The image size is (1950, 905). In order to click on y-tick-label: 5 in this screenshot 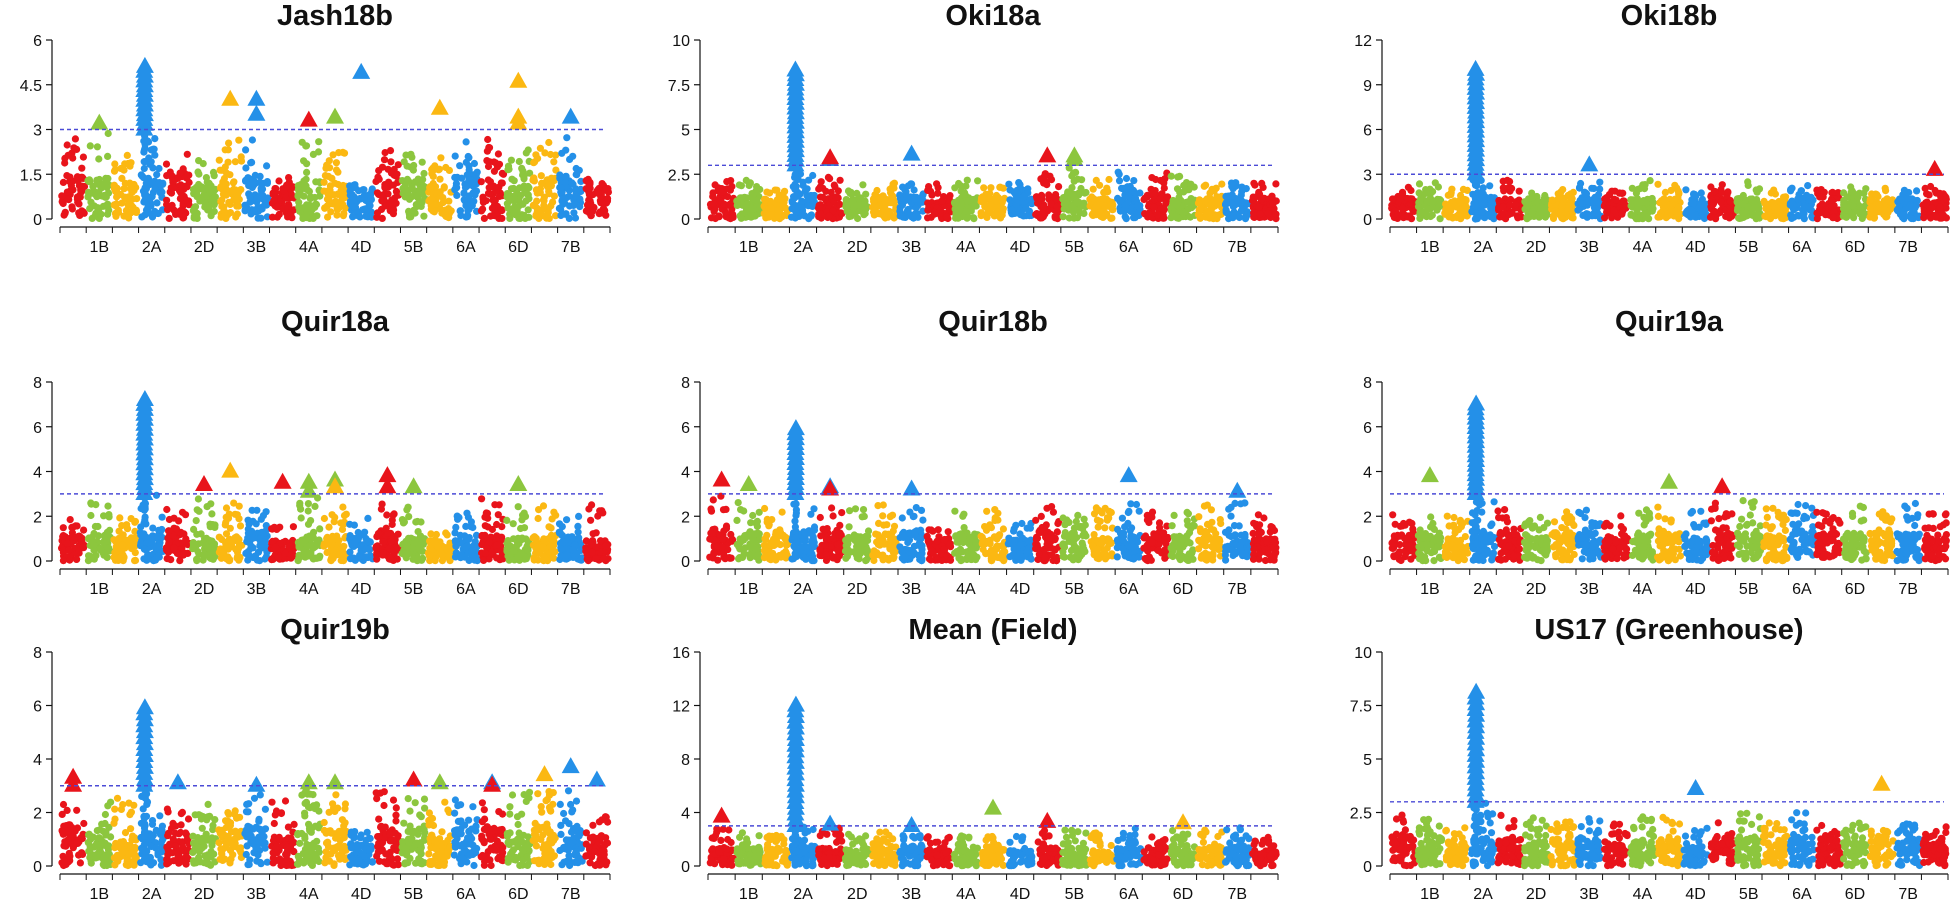, I will do `click(685, 131)`.